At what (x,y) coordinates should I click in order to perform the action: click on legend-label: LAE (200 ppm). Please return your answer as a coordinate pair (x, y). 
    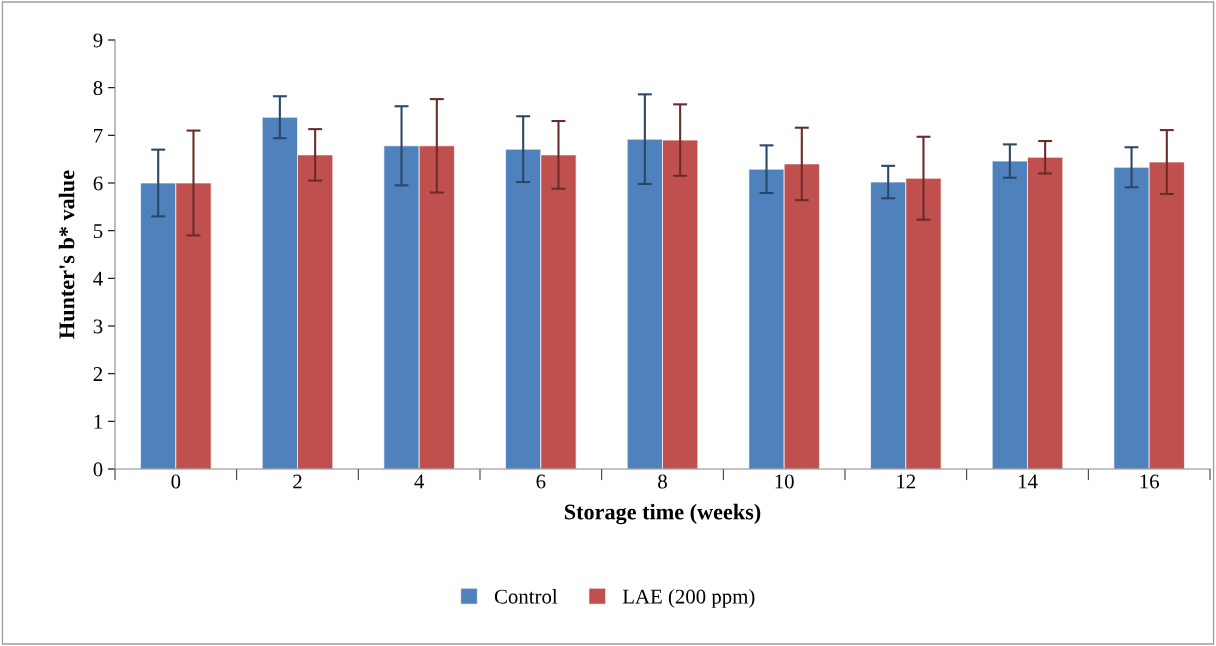
    Looking at the image, I should click on (688, 598).